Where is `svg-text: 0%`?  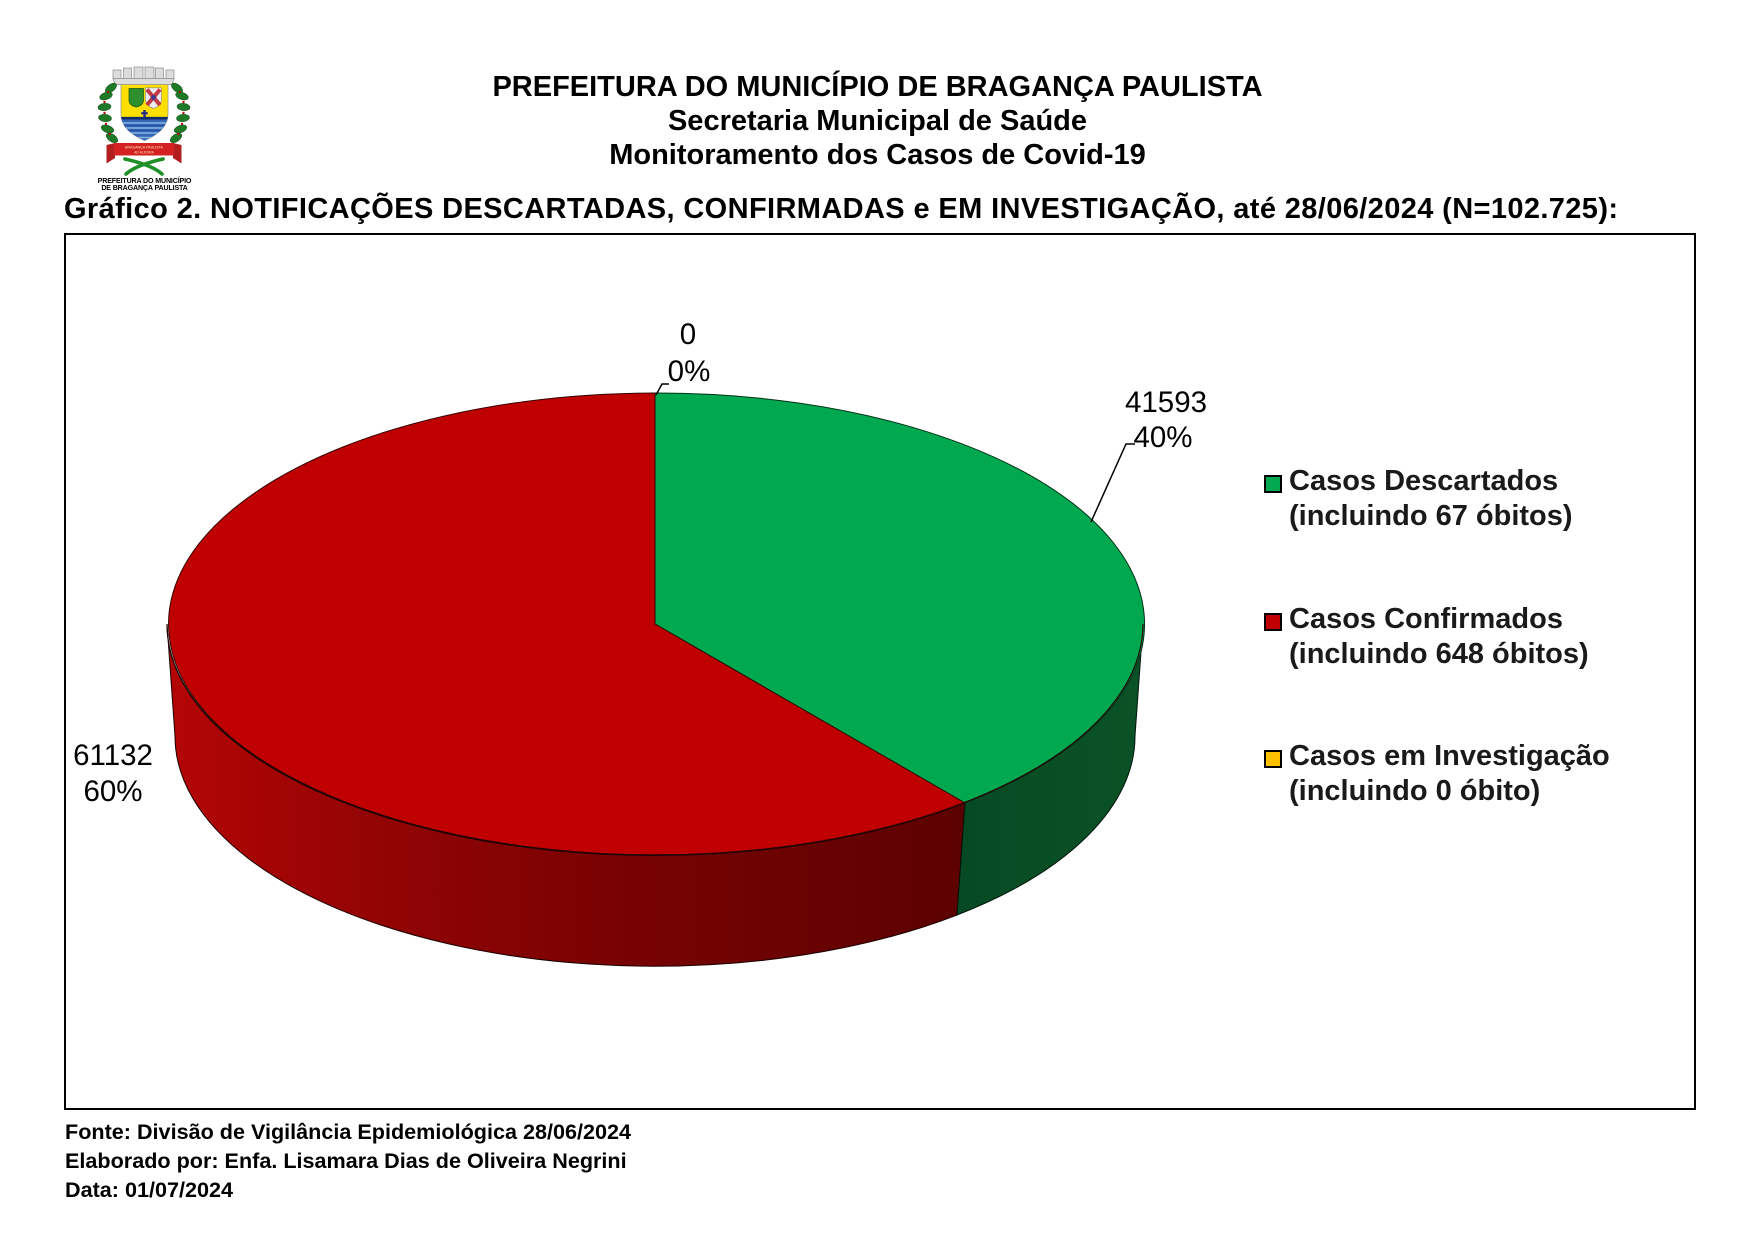
svg-text: 0% is located at coordinates (689, 371).